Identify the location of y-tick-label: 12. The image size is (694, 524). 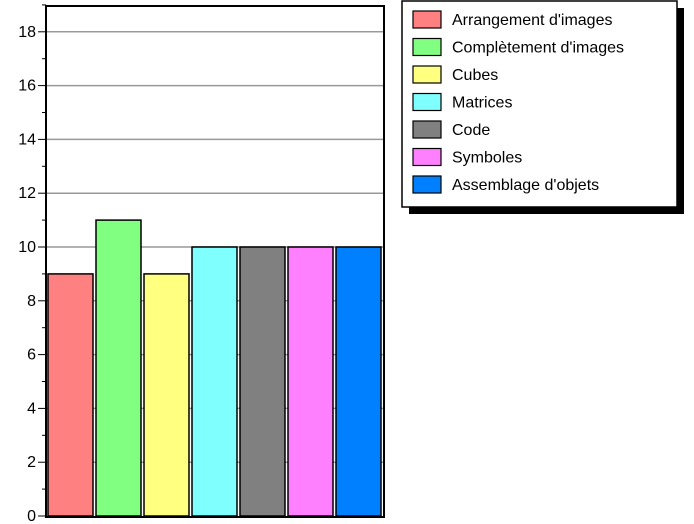
(27, 193).